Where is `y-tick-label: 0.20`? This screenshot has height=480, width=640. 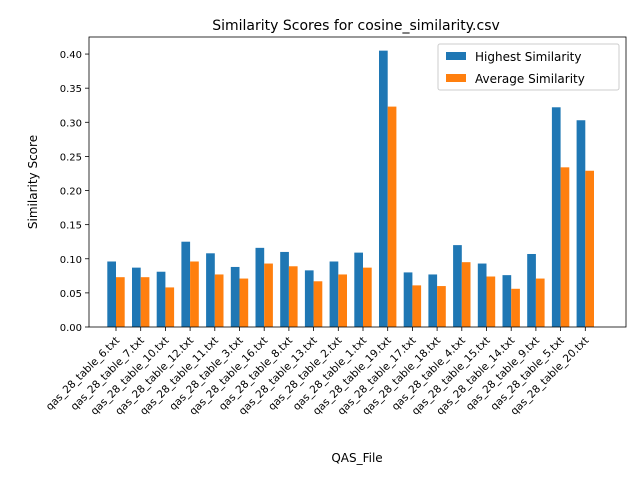 y-tick-label: 0.20 is located at coordinates (71, 192).